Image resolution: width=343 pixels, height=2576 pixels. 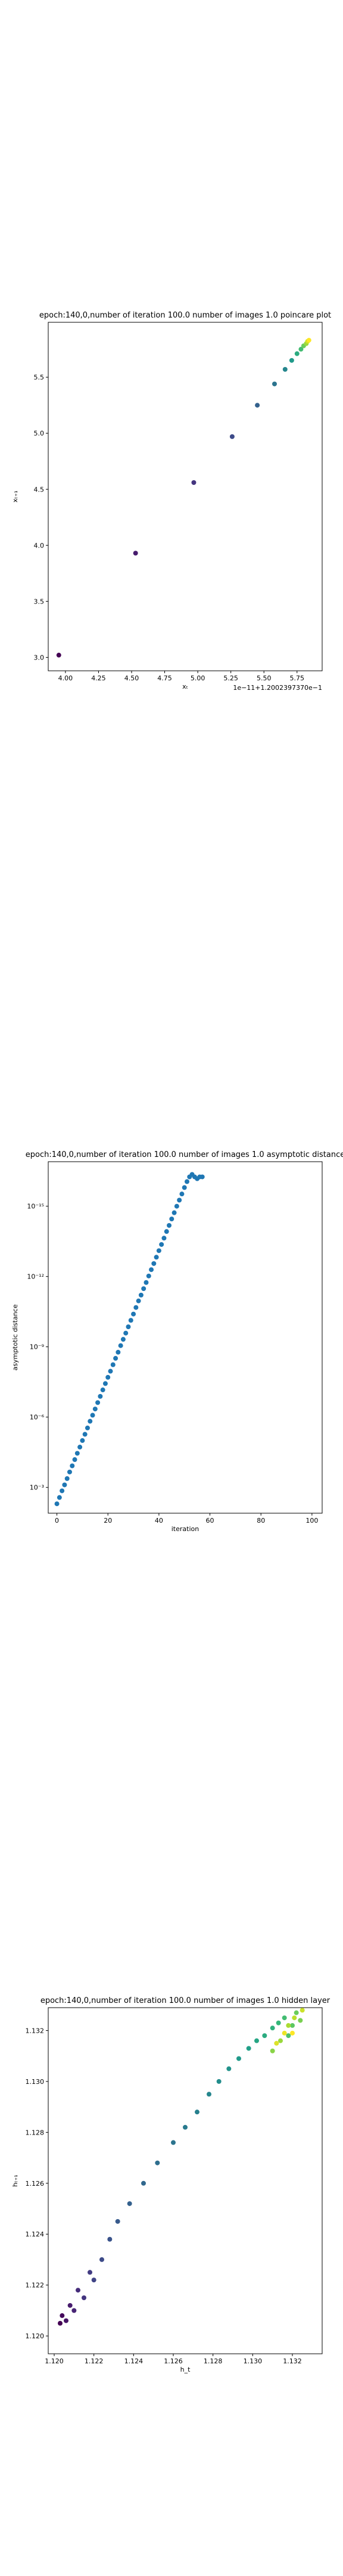 What do you see at coordinates (36, 1207) in the screenshot?
I see `y-tick-label: 10⁻¹⁵` at bounding box center [36, 1207].